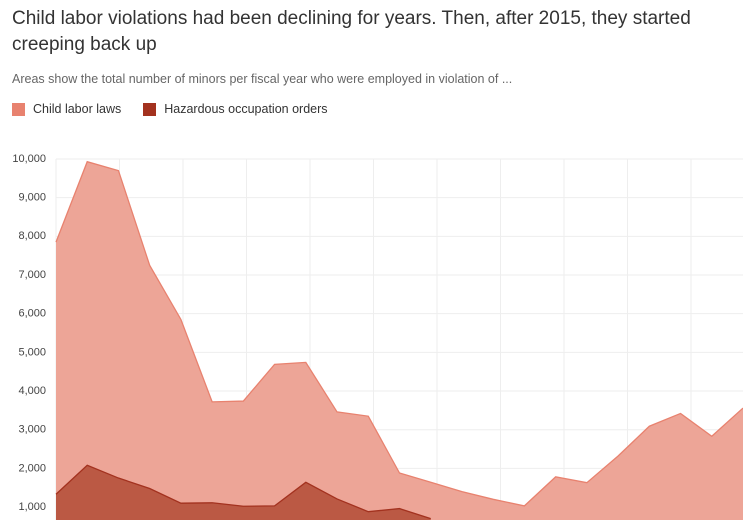 The width and height of the screenshot is (743, 520). What do you see at coordinates (246, 109) in the screenshot?
I see `legend-label: Hazardous occupation orders` at bounding box center [246, 109].